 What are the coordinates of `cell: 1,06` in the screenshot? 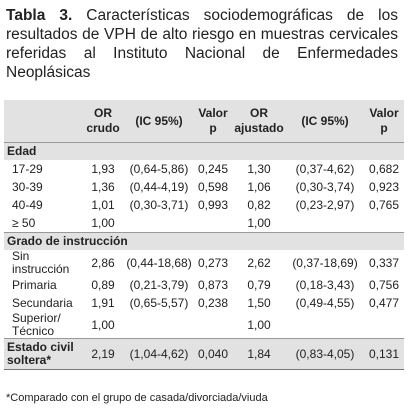 It's located at (259, 186).